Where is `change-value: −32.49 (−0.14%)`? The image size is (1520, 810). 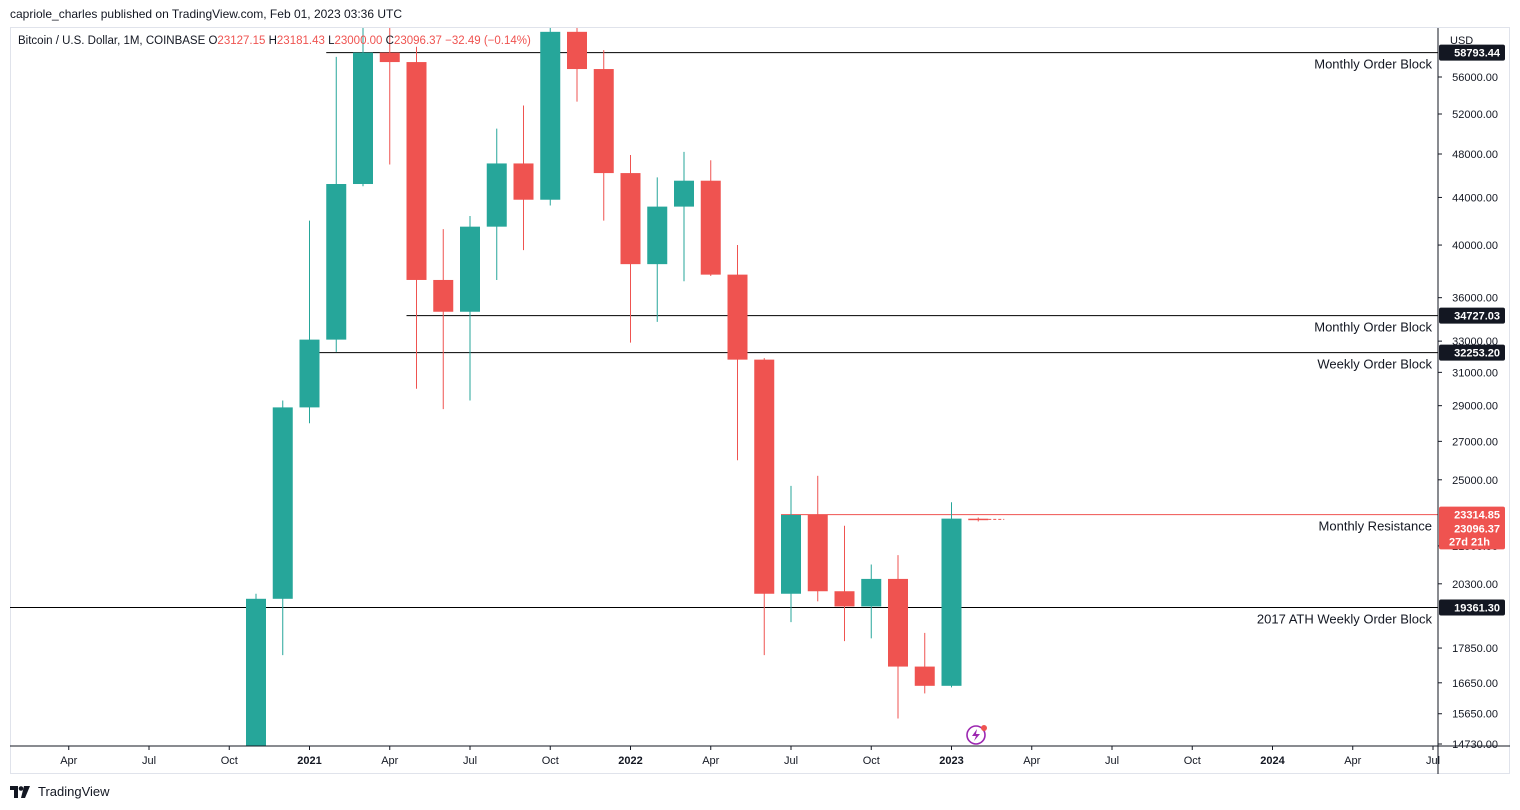
change-value: −32.49 (−0.14%) is located at coordinates (488, 41).